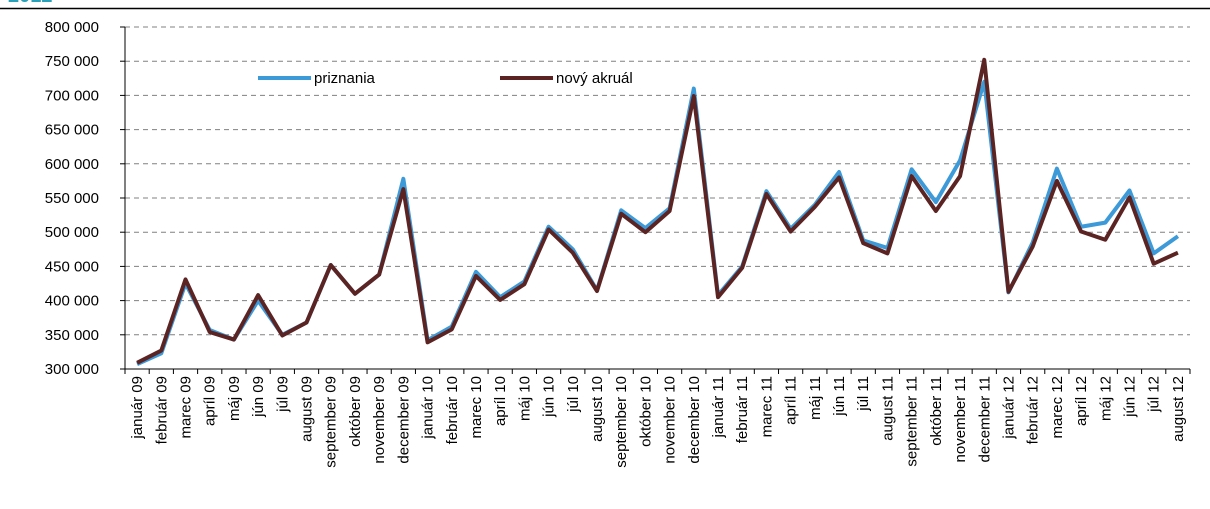 The width and height of the screenshot is (1210, 509). What do you see at coordinates (161, 410) in the screenshot?
I see `x-tick-label: február 09` at bounding box center [161, 410].